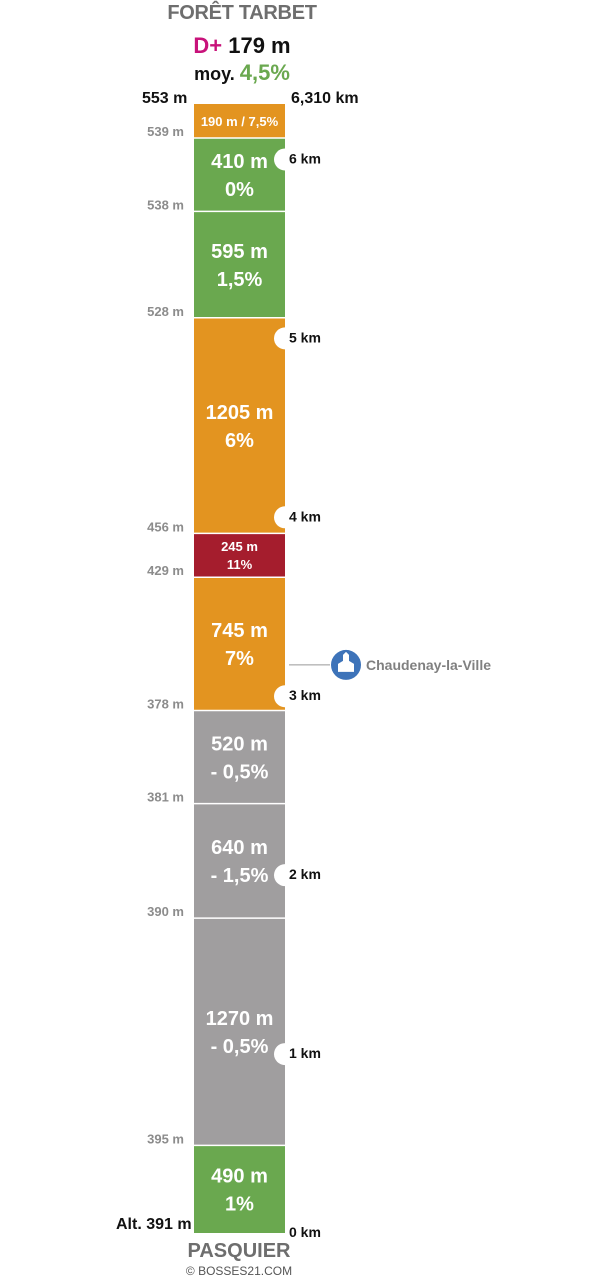 This screenshot has width=600, height=1280. Describe the element at coordinates (165, 204) in the screenshot. I see `altitude-label: 538 m` at that location.